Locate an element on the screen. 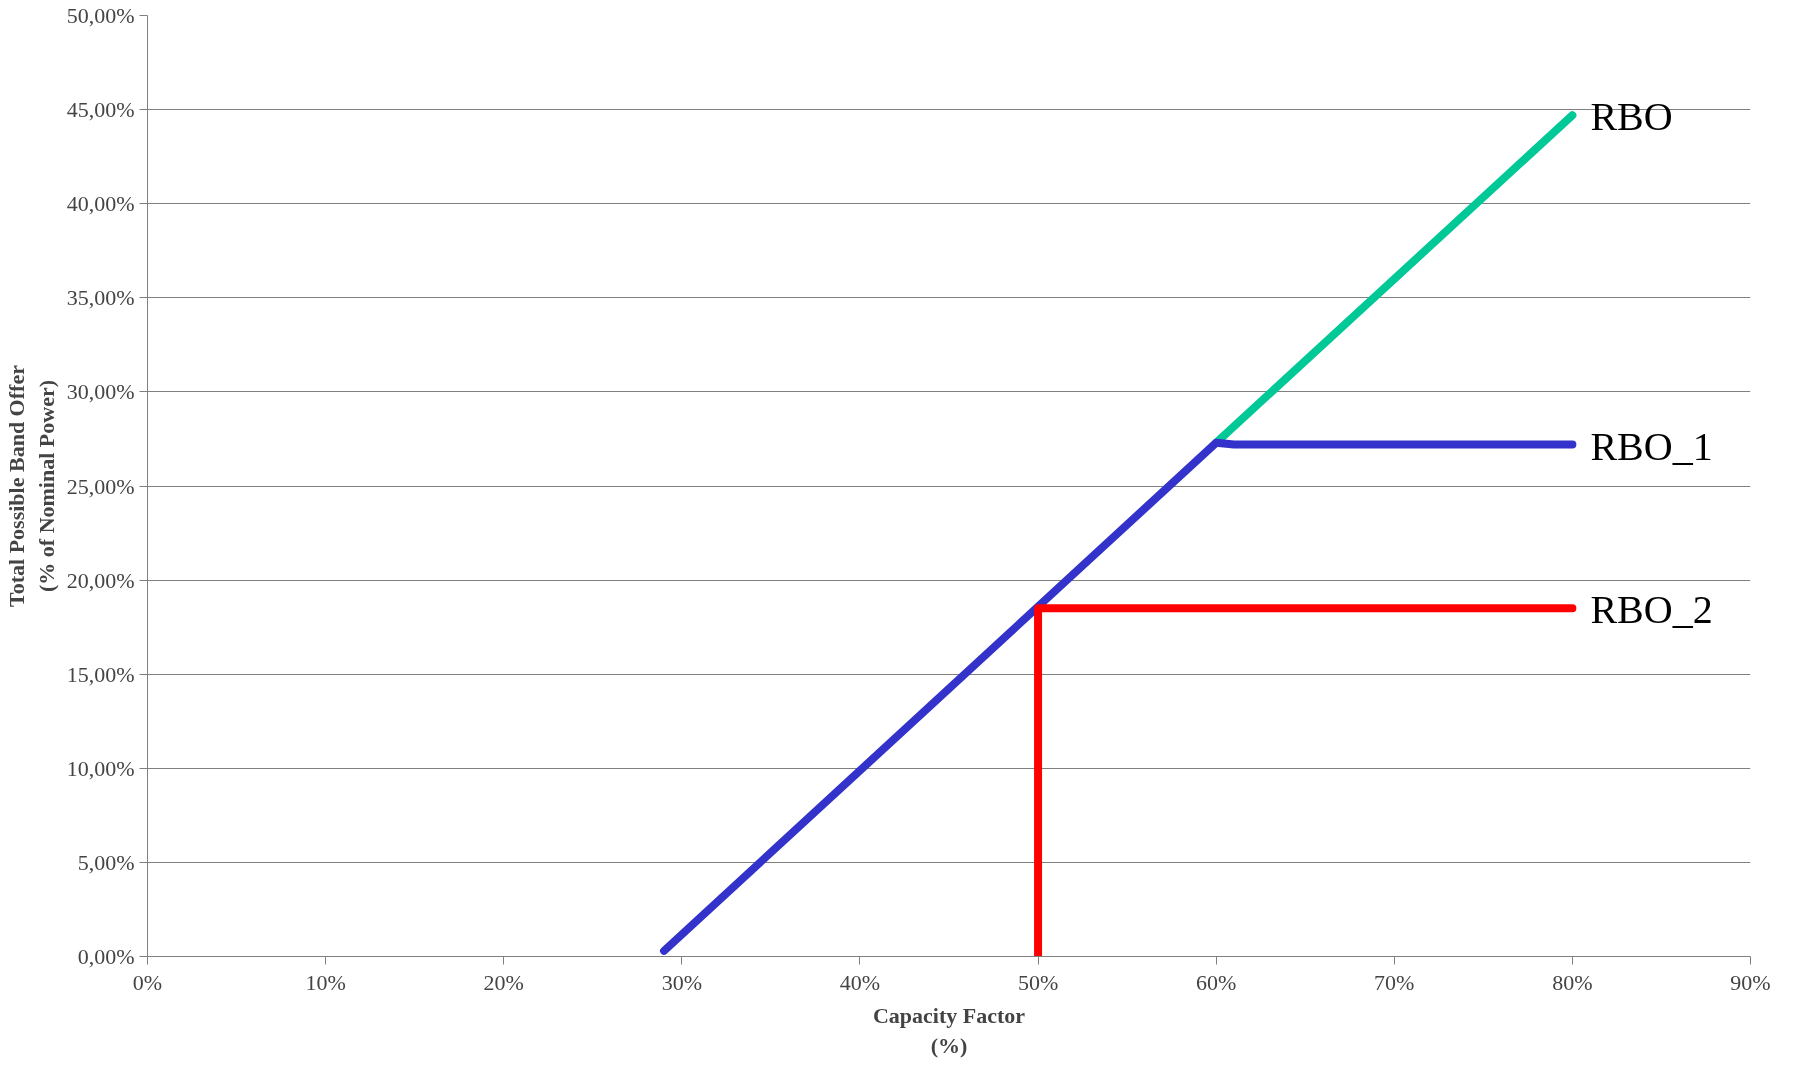 This screenshot has height=1074, width=1798. x-tick-label: 40% is located at coordinates (860, 982).